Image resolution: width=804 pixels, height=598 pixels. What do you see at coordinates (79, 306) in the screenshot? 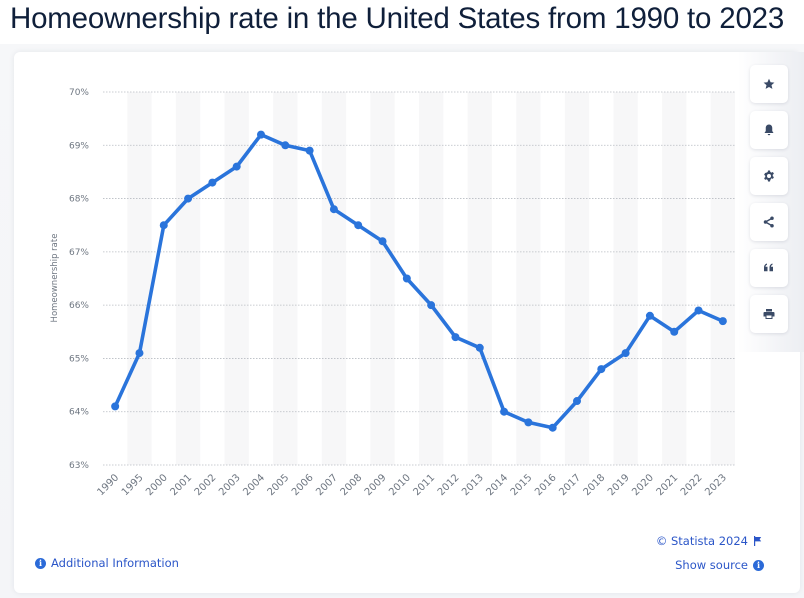
I see `y-tick-label: 66%` at bounding box center [79, 306].